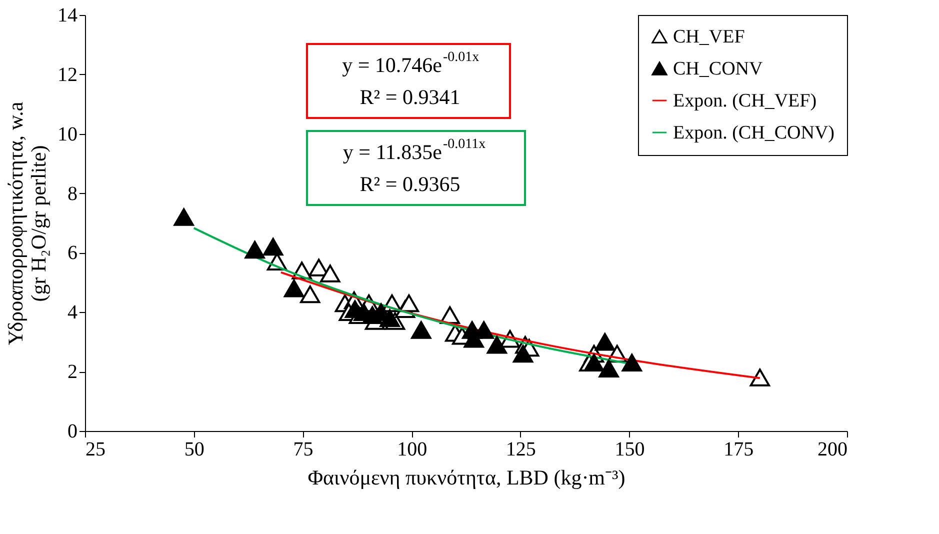  Describe the element at coordinates (73, 372) in the screenshot. I see `y-tick-label: 2` at that location.